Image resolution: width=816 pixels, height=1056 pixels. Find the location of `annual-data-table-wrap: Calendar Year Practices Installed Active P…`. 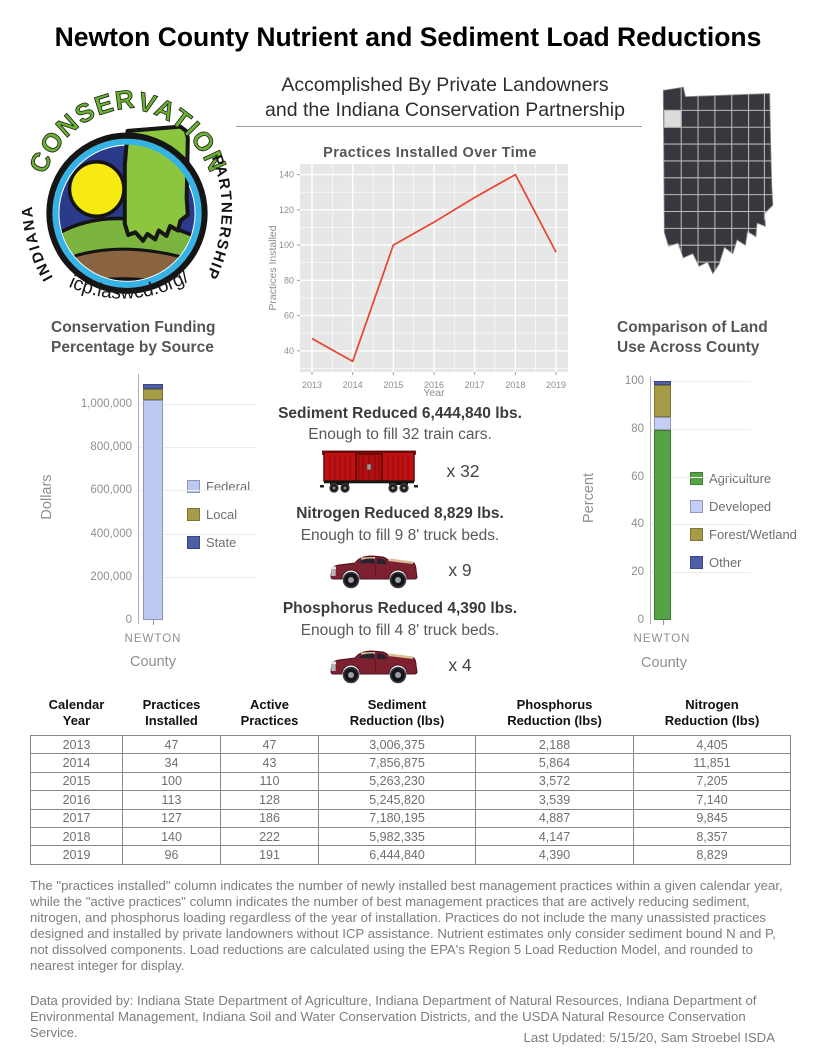

annual-data-table-wrap: Calendar Year Practices Installed Active P… is located at coordinates (410, 781).